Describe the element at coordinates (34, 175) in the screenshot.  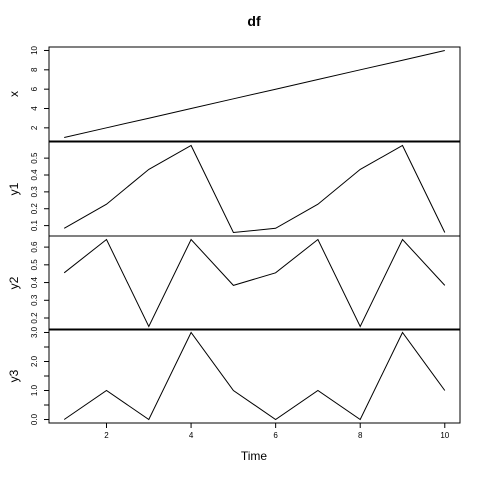
I see `y-tick-label-y1: 0.4` at that location.